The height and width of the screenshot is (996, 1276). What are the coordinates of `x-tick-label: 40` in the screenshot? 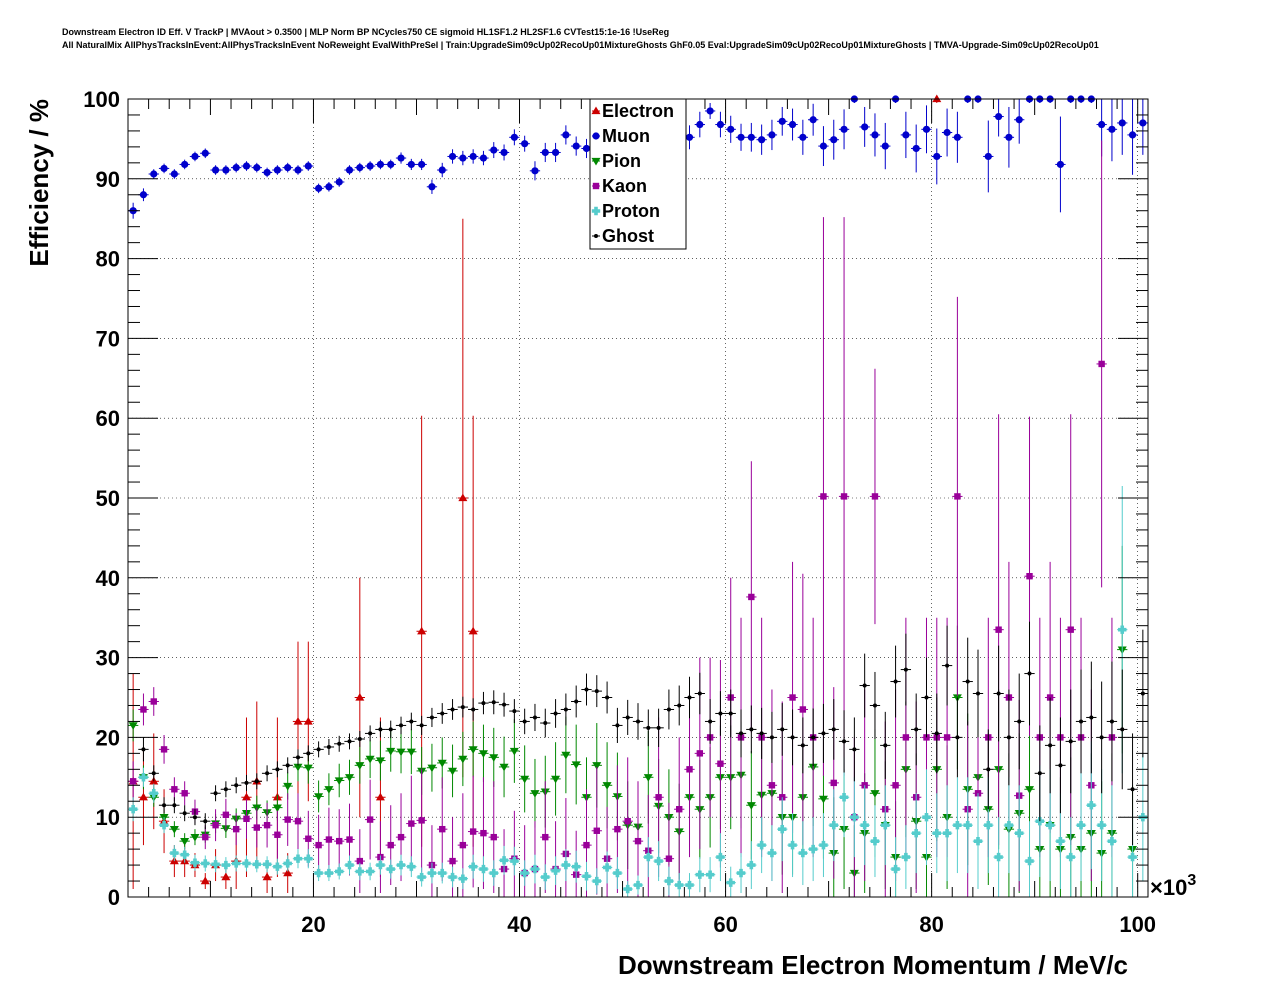 It's located at (519, 924).